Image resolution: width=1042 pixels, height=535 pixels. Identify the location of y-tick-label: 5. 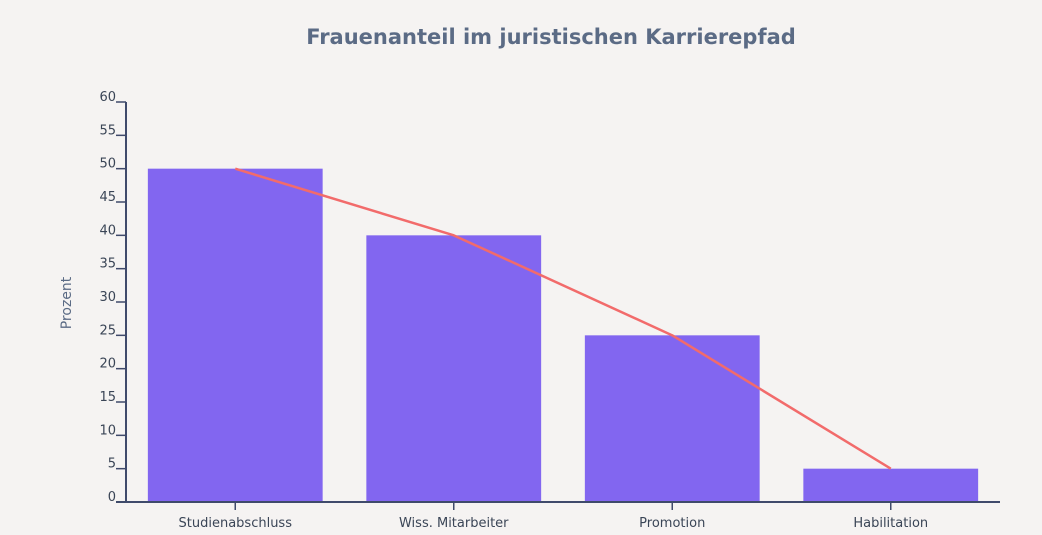
(112, 464).